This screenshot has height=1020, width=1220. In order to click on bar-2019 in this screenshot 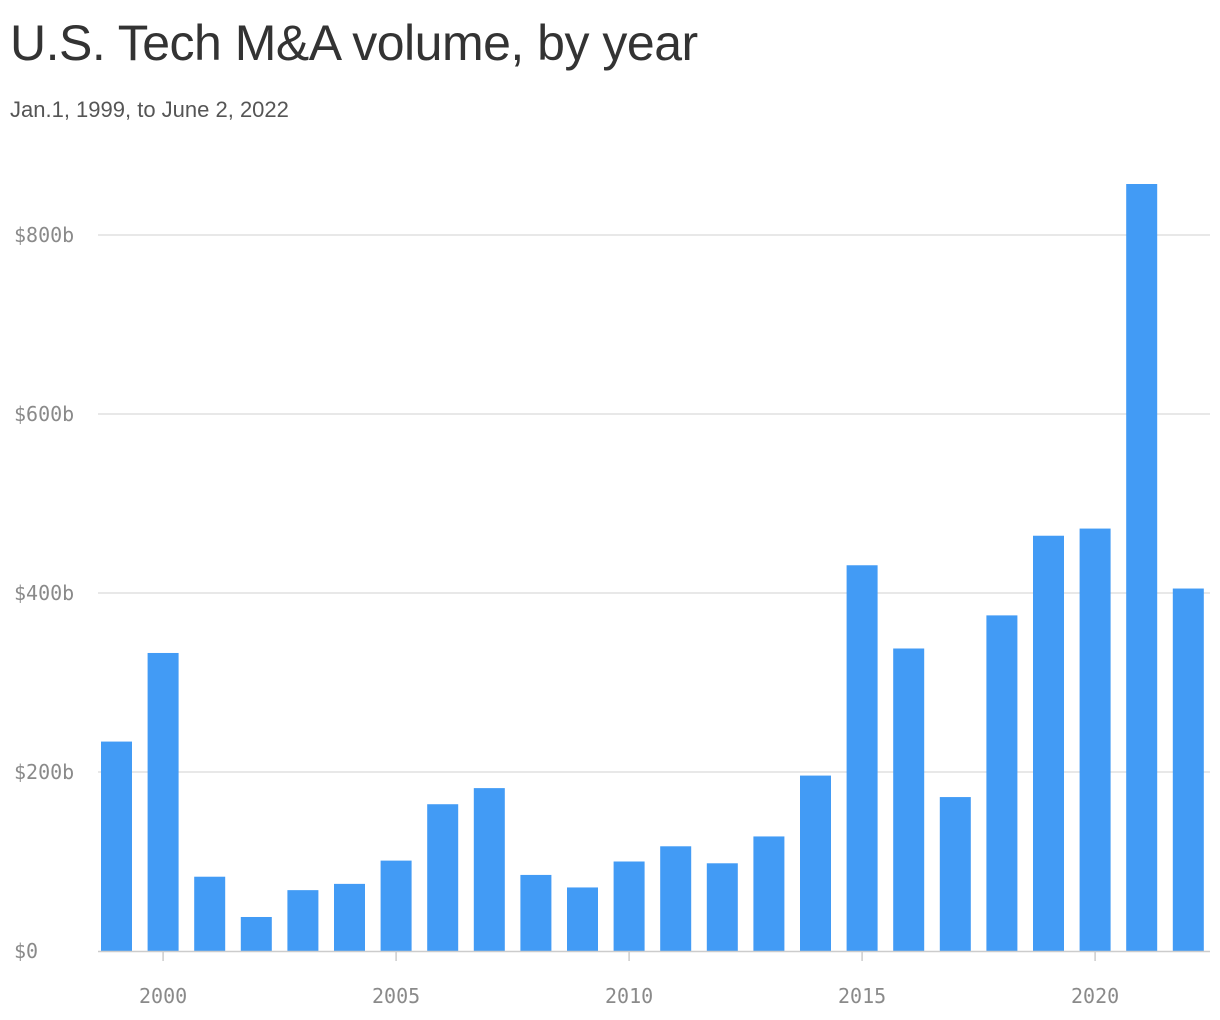, I will do `click(1048, 743)`.